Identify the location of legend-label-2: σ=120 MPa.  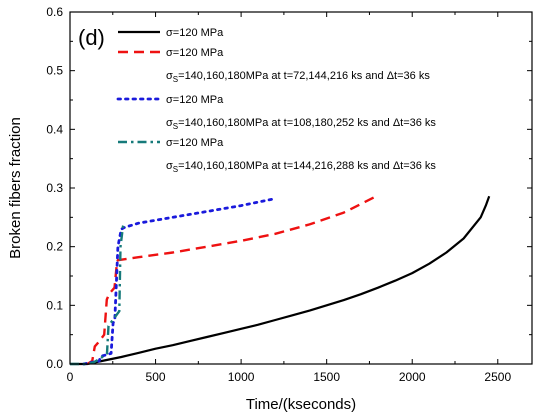
(195, 53).